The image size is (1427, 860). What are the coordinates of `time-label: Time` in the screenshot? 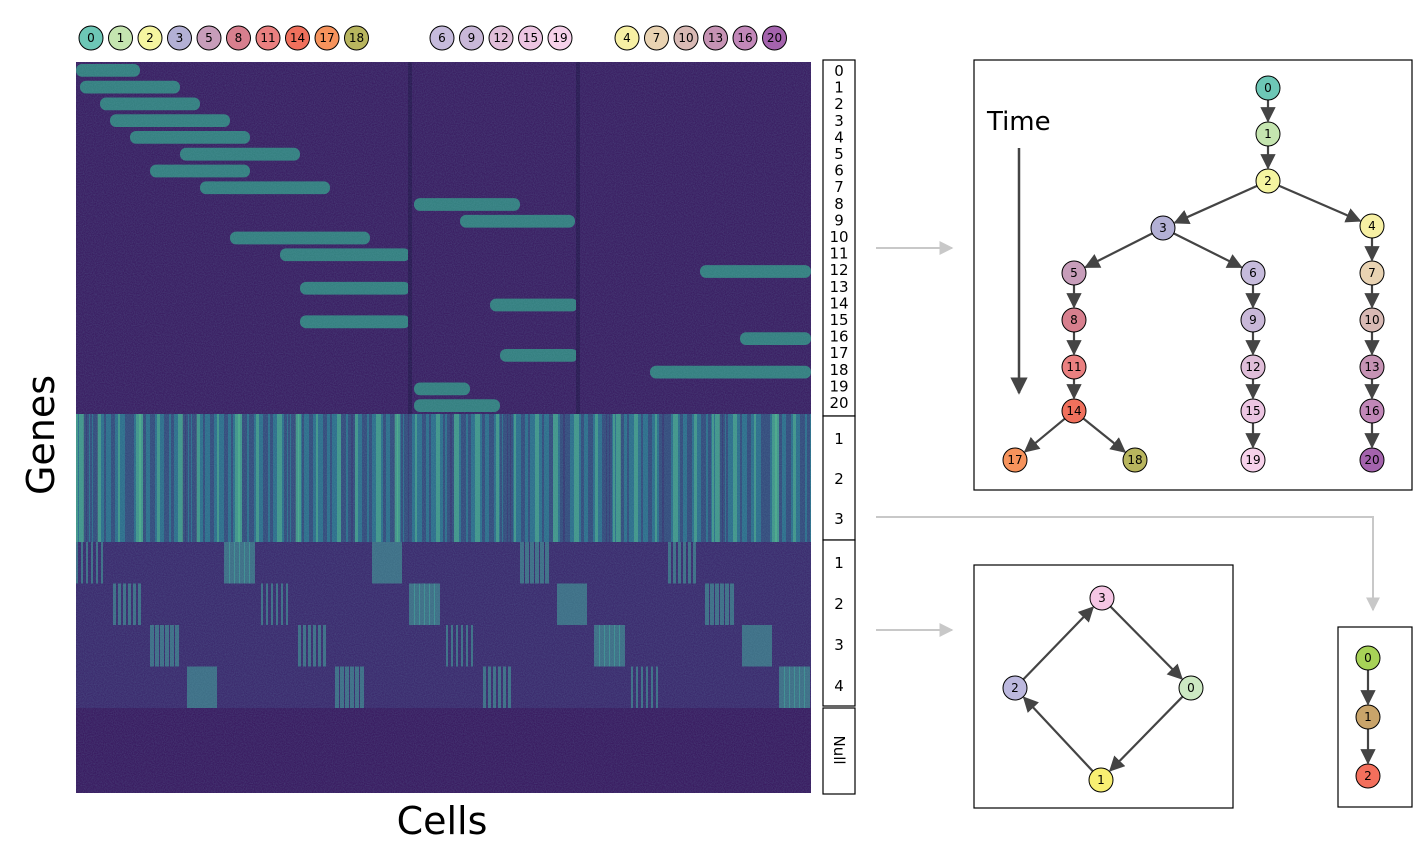 It's located at (1018, 122).